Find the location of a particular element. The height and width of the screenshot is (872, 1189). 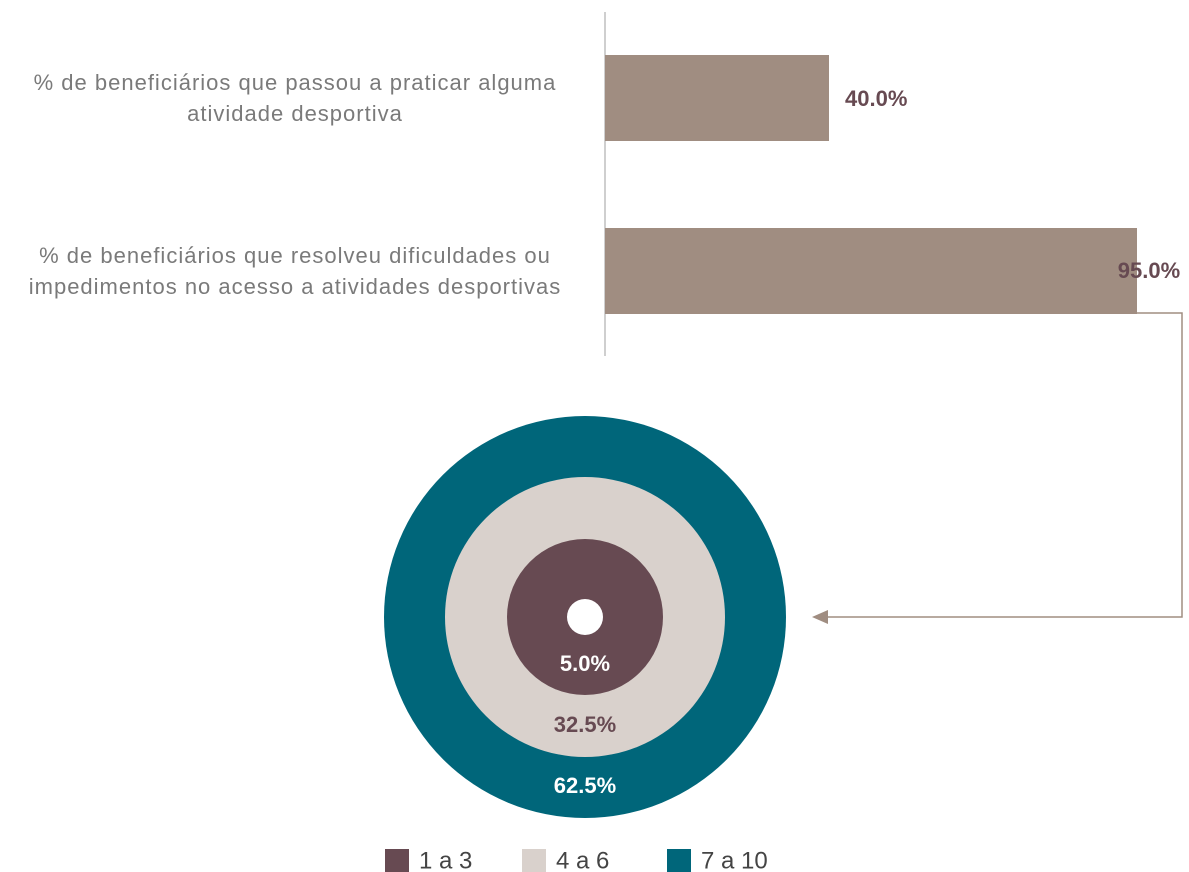

legend-label: 7 a 10 is located at coordinates (734, 859).